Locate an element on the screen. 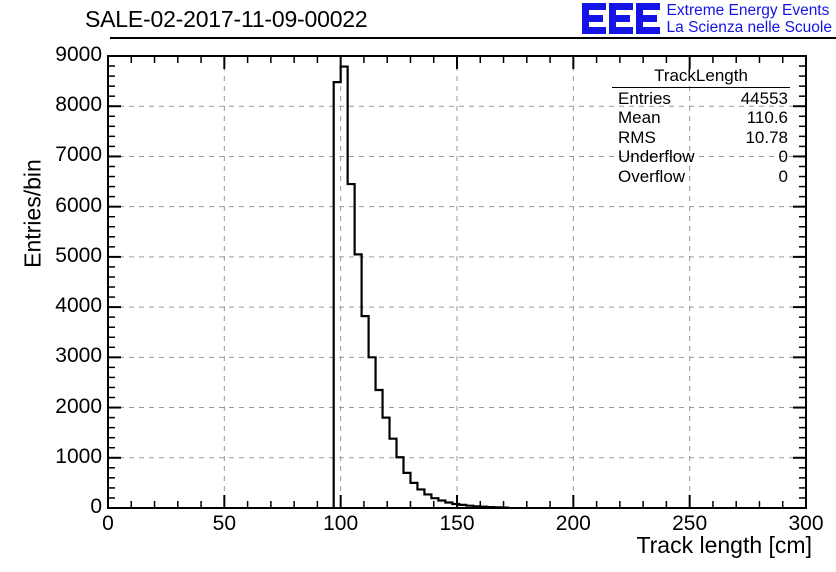 The width and height of the screenshot is (836, 572). eee-logo-line1: Extreme Energy Events is located at coordinates (748, 10).